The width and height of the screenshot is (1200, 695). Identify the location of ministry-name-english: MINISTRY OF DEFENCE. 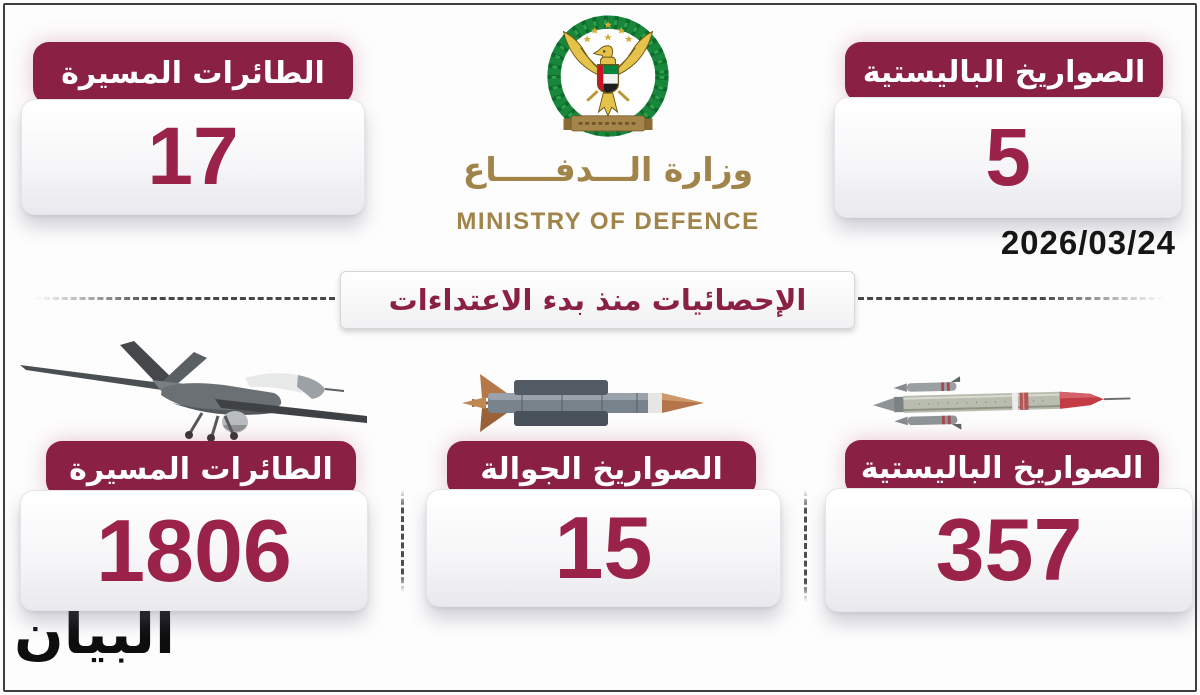
(608, 221).